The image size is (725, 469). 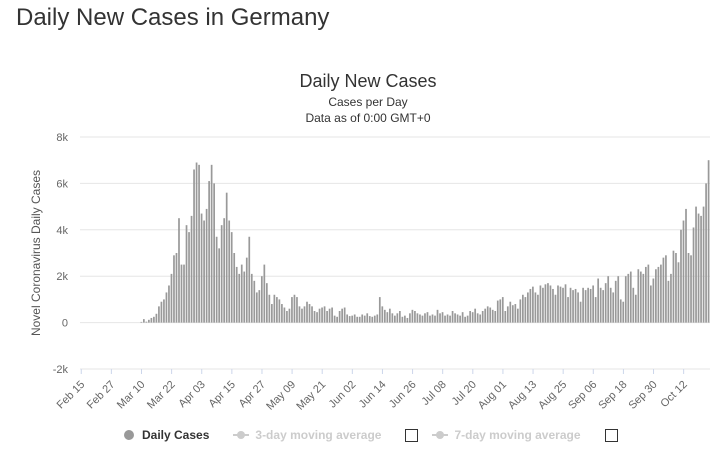 What do you see at coordinates (412, 435) in the screenshot?
I see `3day-average-checkbox` at bounding box center [412, 435].